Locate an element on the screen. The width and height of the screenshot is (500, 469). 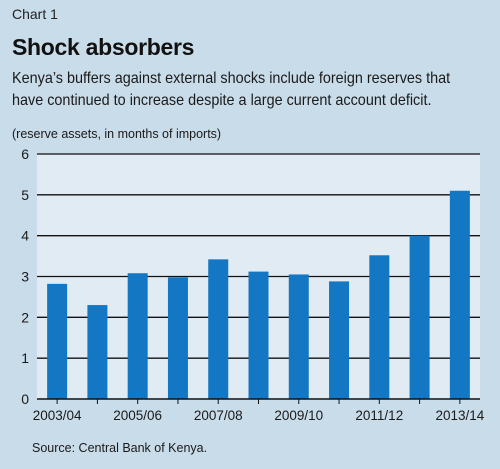
chart-number-label: Chart 1 is located at coordinates (35, 14).